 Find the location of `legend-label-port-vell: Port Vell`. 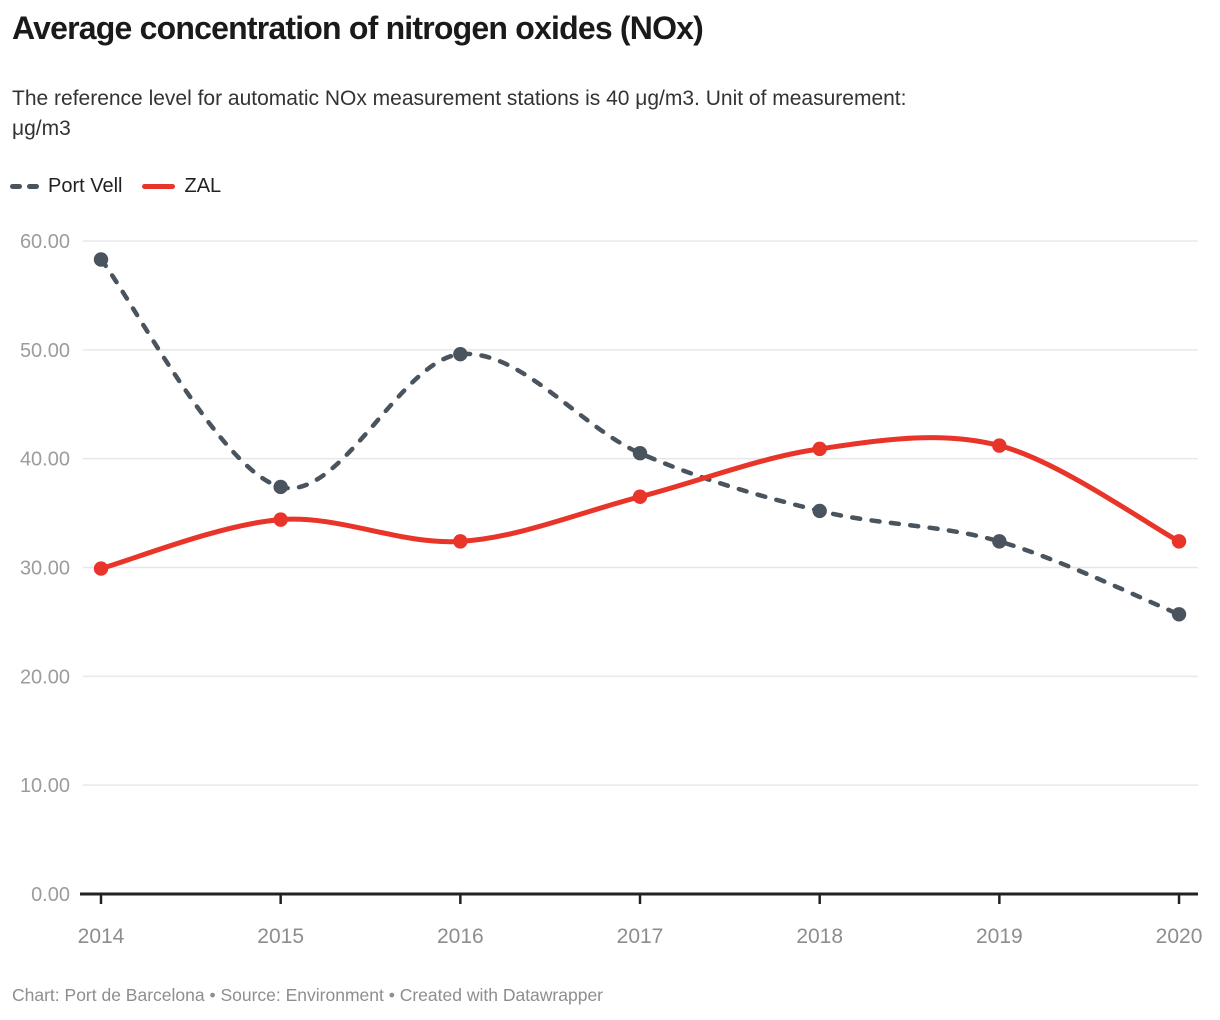

legend-label-port-vell: Port Vell is located at coordinates (85, 186).